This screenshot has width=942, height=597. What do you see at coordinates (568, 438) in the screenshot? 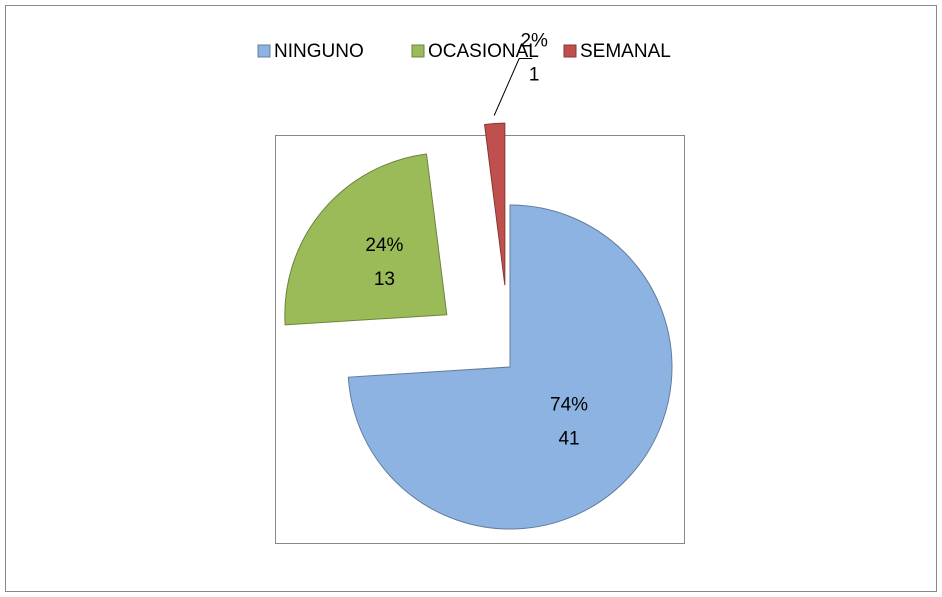
I see `data-label-count: 41` at bounding box center [568, 438].